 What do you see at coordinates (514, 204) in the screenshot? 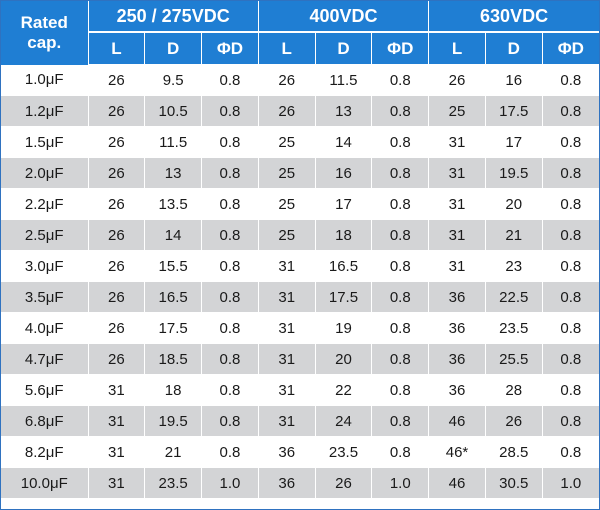
I see `d-630vdc-cell: 20` at bounding box center [514, 204].